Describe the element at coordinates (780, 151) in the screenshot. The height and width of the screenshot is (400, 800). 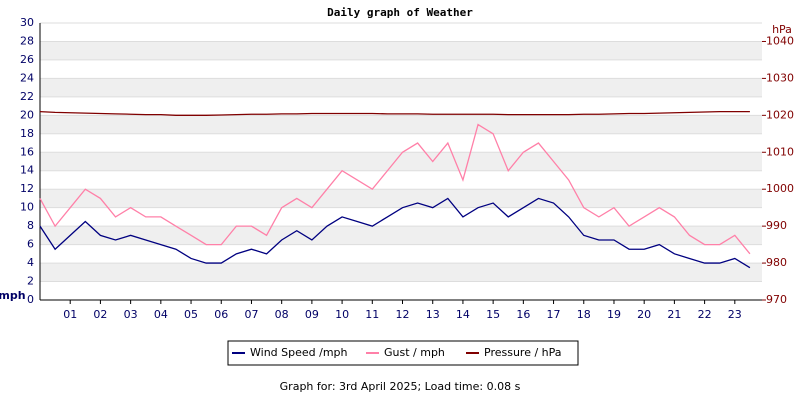
I see `y2-tick-label: 1010` at that location.